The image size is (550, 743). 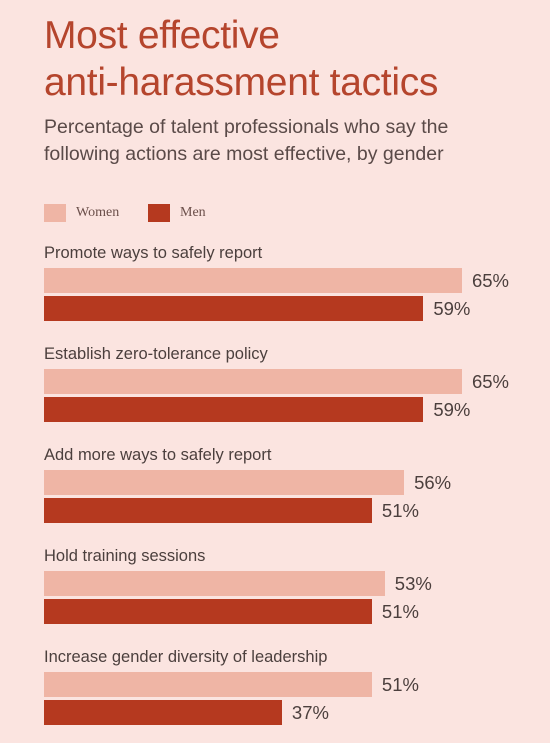 I want to click on category-label: Add more ways to safely report, so click(x=158, y=455).